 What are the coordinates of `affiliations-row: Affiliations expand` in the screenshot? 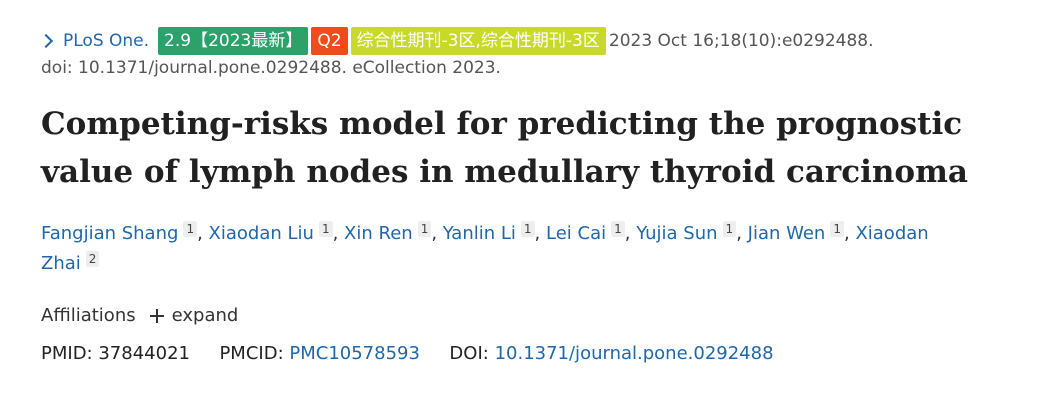 It's located at (541, 316).